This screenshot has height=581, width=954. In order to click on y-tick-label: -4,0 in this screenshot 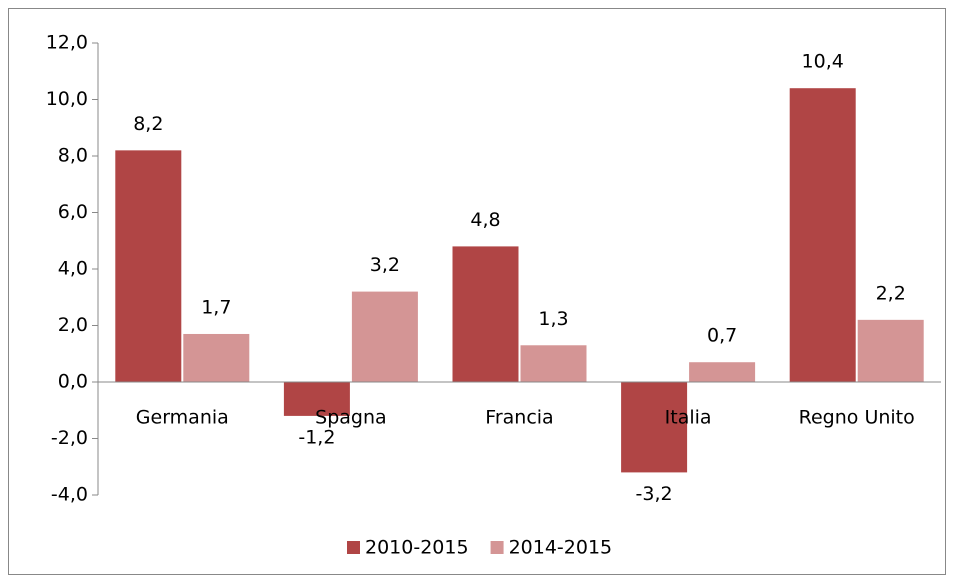, I will do `click(69, 495)`.